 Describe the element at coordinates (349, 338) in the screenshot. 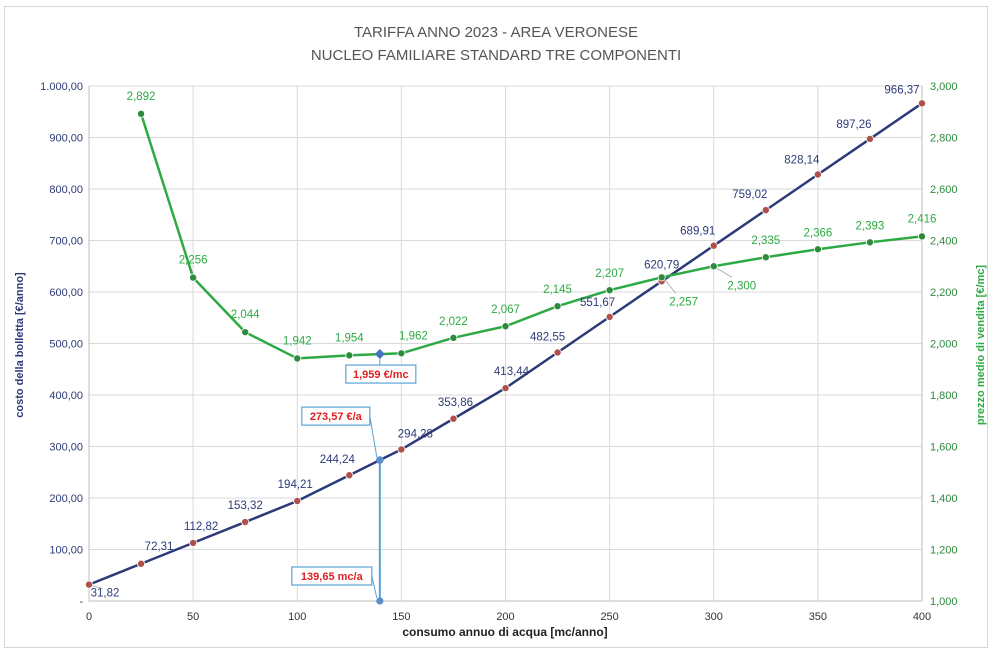

I see `price-data-label: 1,954` at that location.